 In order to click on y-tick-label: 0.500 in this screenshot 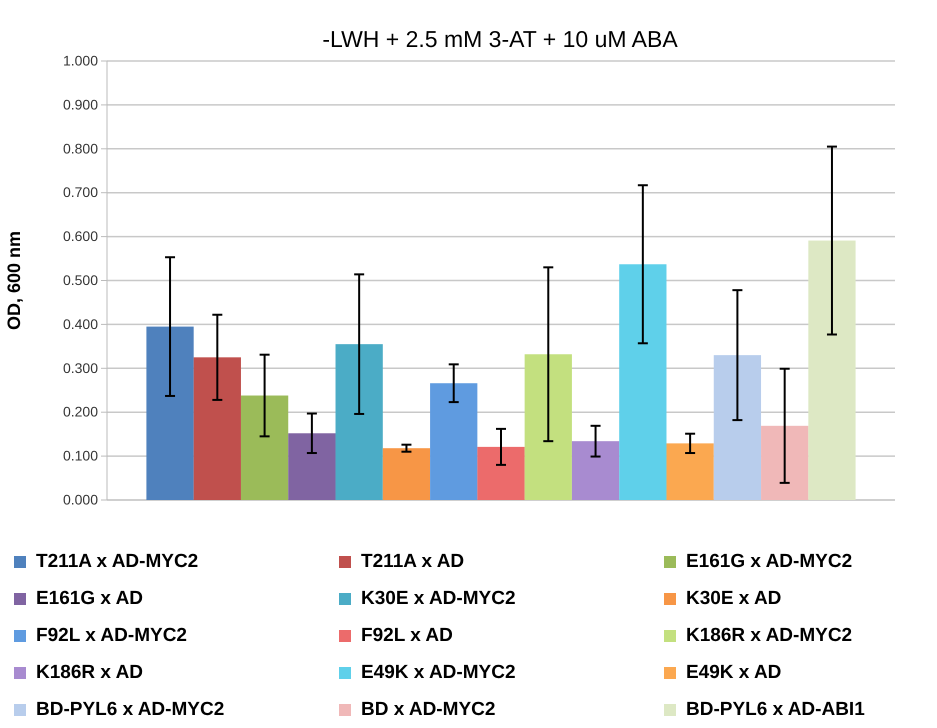, I will do `click(80, 280)`.